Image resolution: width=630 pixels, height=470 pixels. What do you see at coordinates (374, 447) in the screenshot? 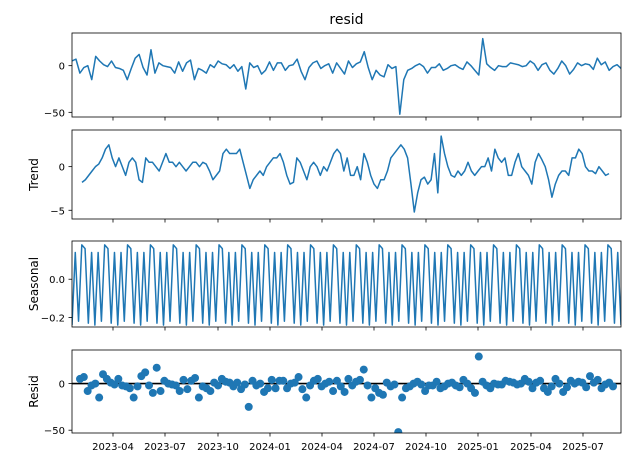
I see `x-tick-label: 2024-07` at bounding box center [374, 447].